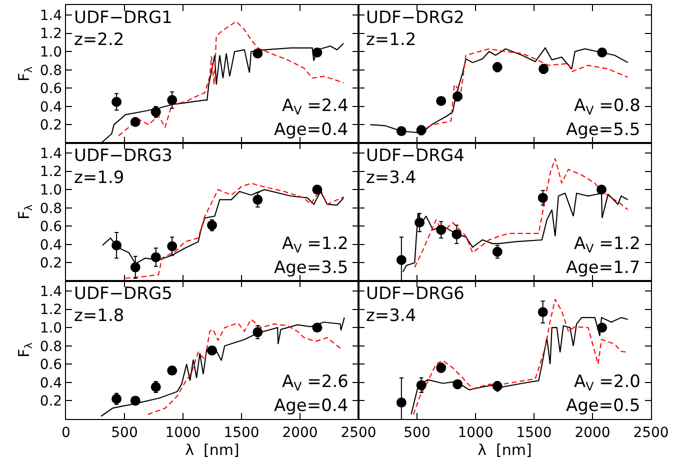 The height and width of the screenshot is (473, 673). Describe the element at coordinates (603, 406) in the screenshot. I see `annotation: Age=0.5` at that location.